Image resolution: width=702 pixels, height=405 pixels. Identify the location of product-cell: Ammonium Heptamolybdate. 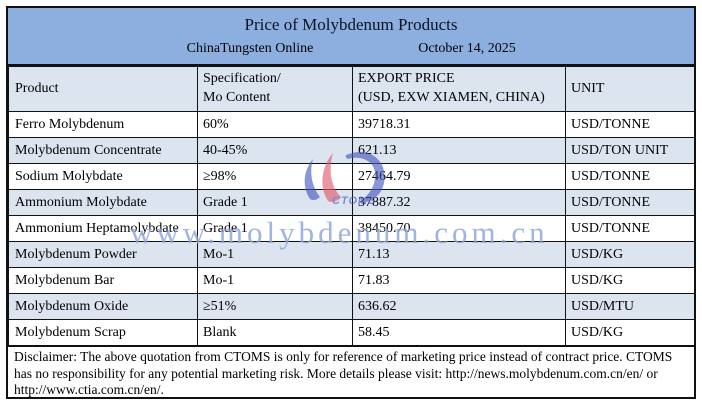
(103, 228).